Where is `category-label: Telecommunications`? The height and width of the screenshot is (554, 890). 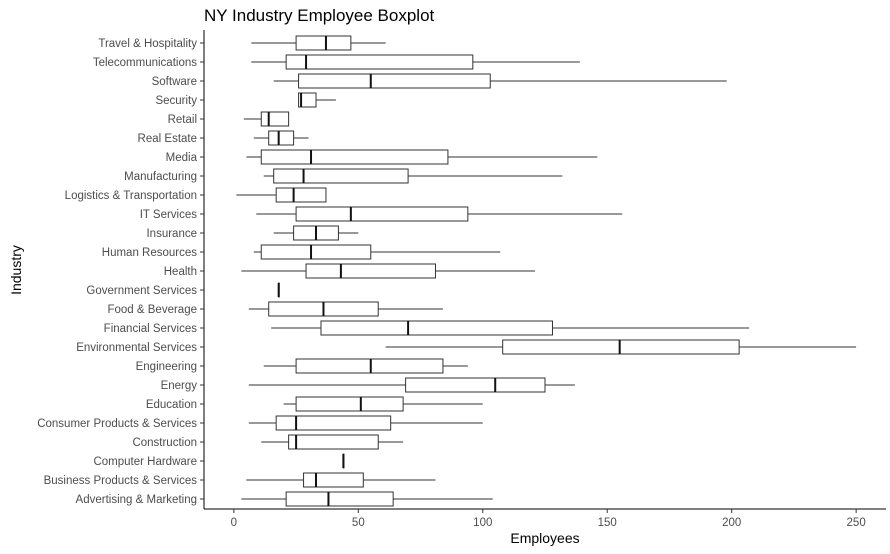
category-label: Telecommunications is located at coordinates (145, 63).